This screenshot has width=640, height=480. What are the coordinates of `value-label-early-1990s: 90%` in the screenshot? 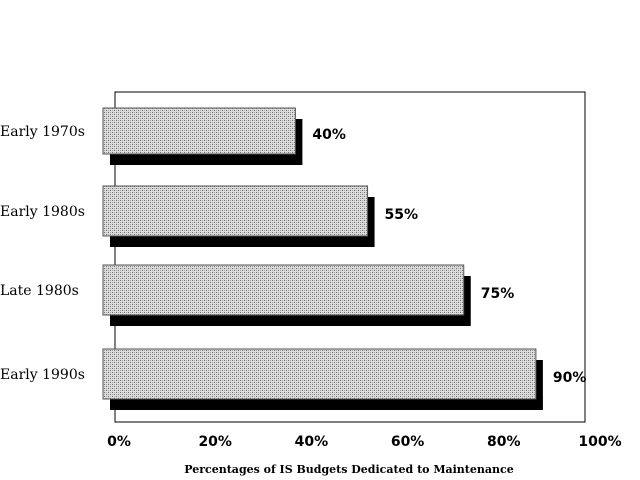 It's located at (570, 378).